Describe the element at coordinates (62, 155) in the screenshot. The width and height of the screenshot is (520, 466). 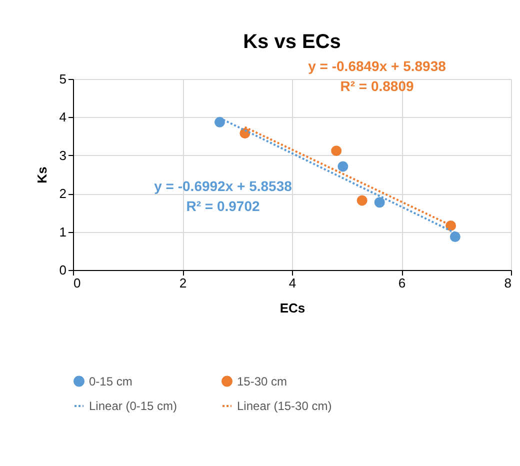
I see `y-tick-label: 3` at that location.